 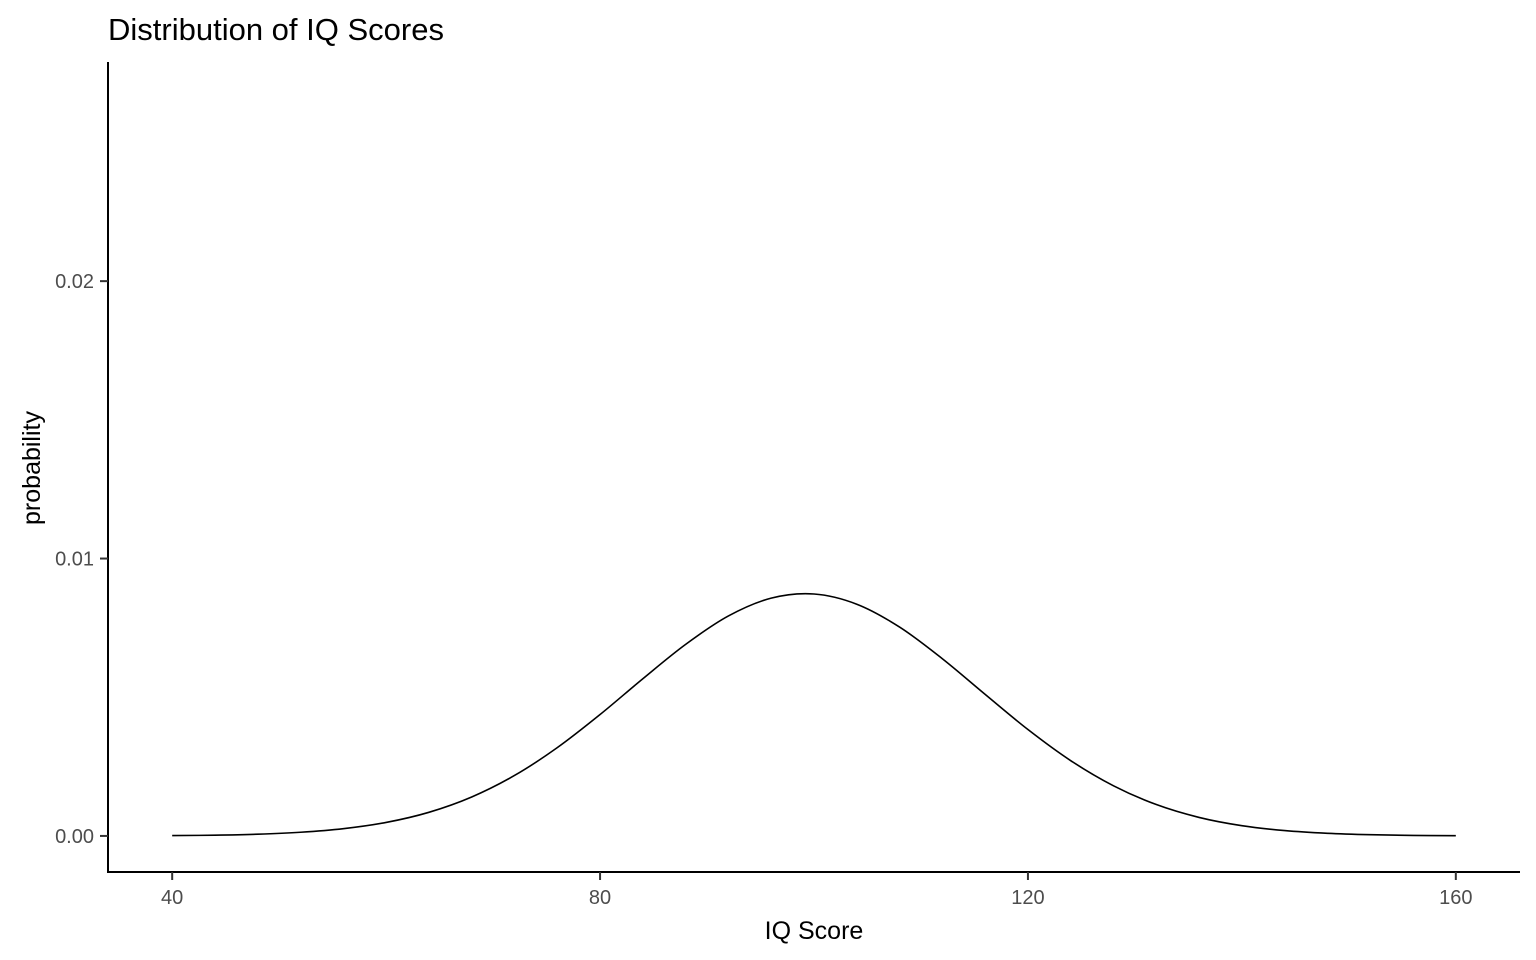 What do you see at coordinates (814, 931) in the screenshot?
I see `x-axis-title: IQ Score` at bounding box center [814, 931].